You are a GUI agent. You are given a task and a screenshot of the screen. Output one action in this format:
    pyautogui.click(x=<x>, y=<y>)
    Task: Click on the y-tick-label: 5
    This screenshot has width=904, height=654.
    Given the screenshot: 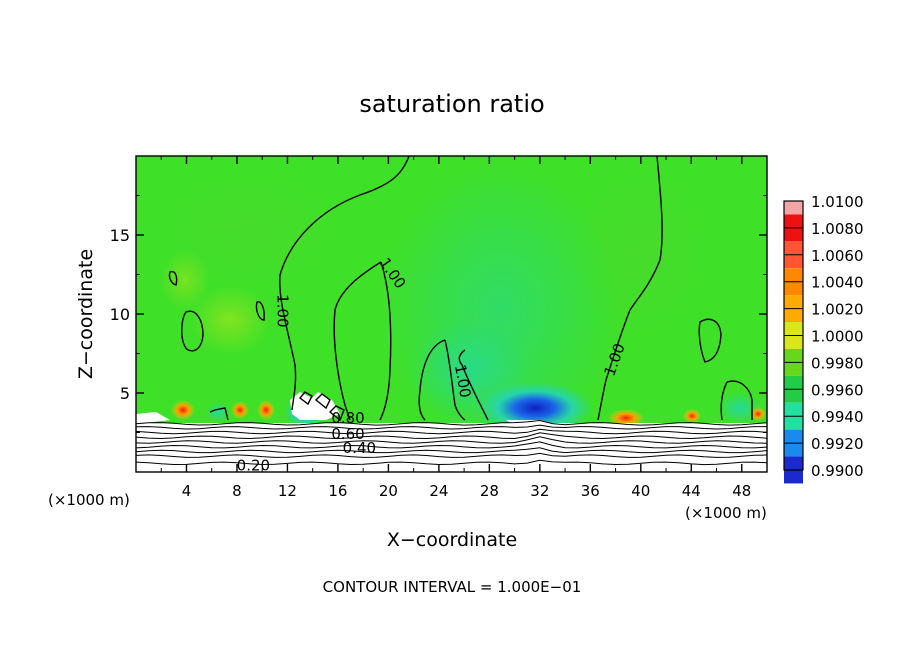 What is the action you would take?
    pyautogui.click(x=125, y=393)
    